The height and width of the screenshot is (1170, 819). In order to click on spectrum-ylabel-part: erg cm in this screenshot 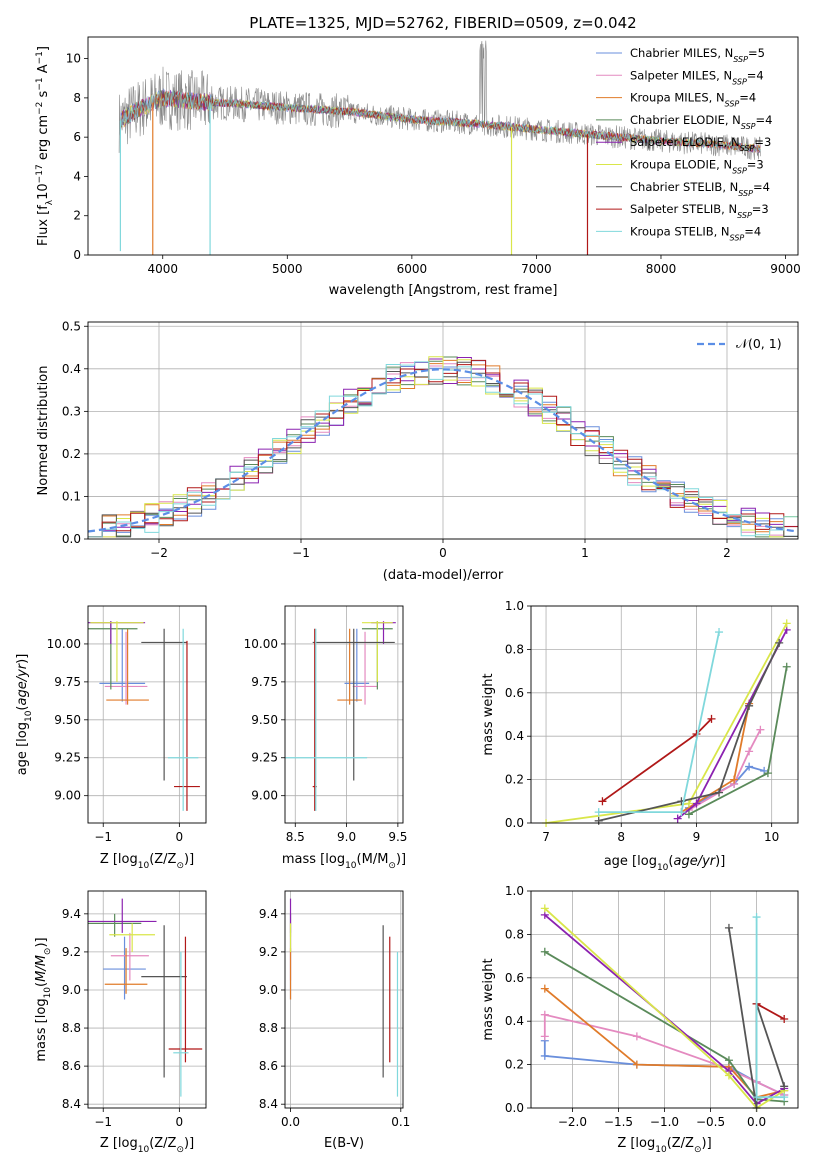, I will do `click(43, 139)`.